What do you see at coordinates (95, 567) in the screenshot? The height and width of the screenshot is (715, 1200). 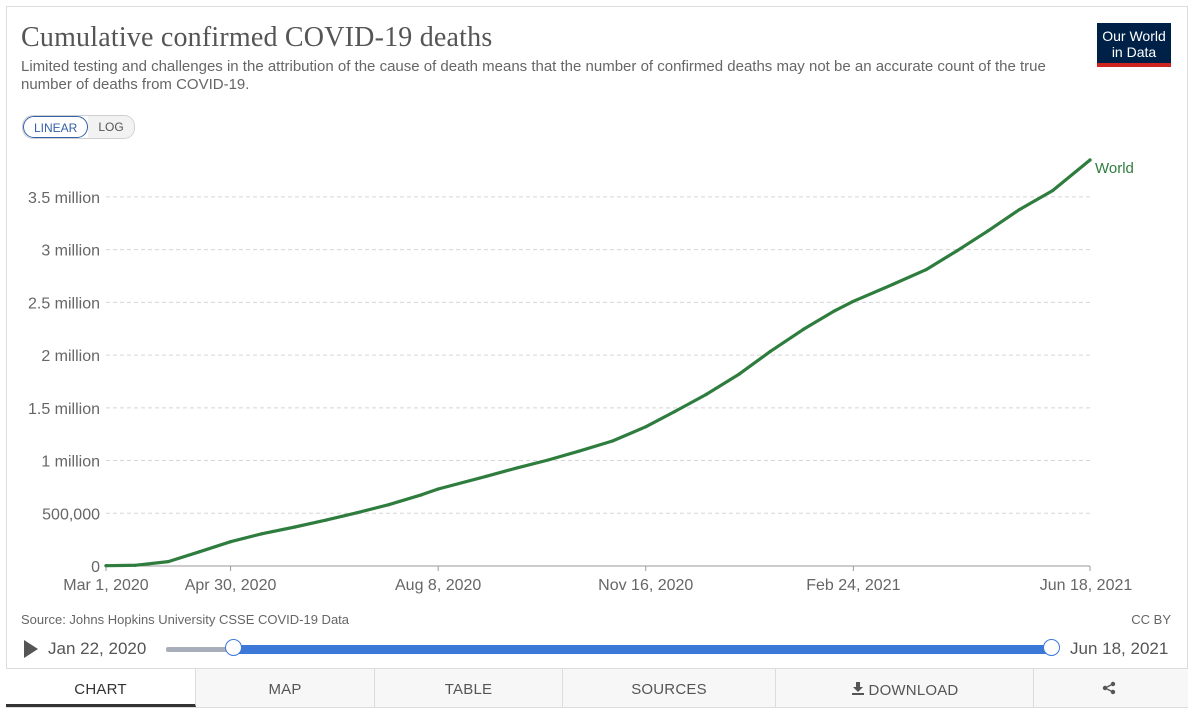 I see `y-tick-label: 0` at bounding box center [95, 567].